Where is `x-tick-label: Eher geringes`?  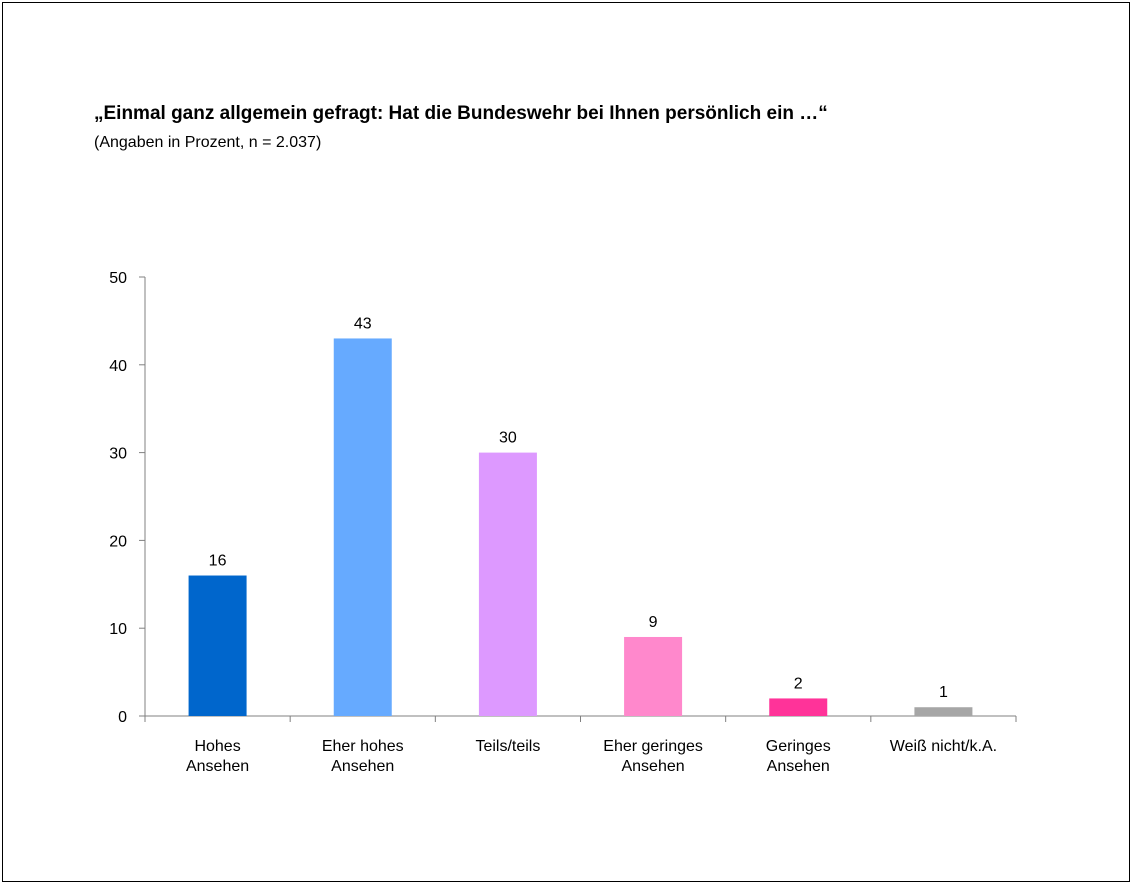
x-tick-label: Eher geringes is located at coordinates (653, 746).